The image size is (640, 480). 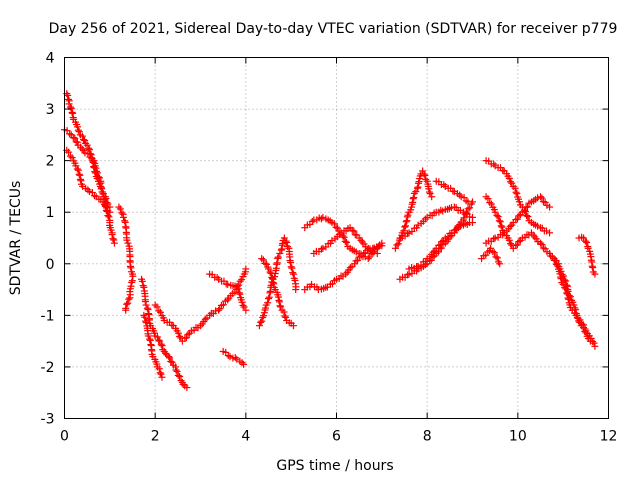 I want to click on series-arc-p, so click(x=436, y=222).